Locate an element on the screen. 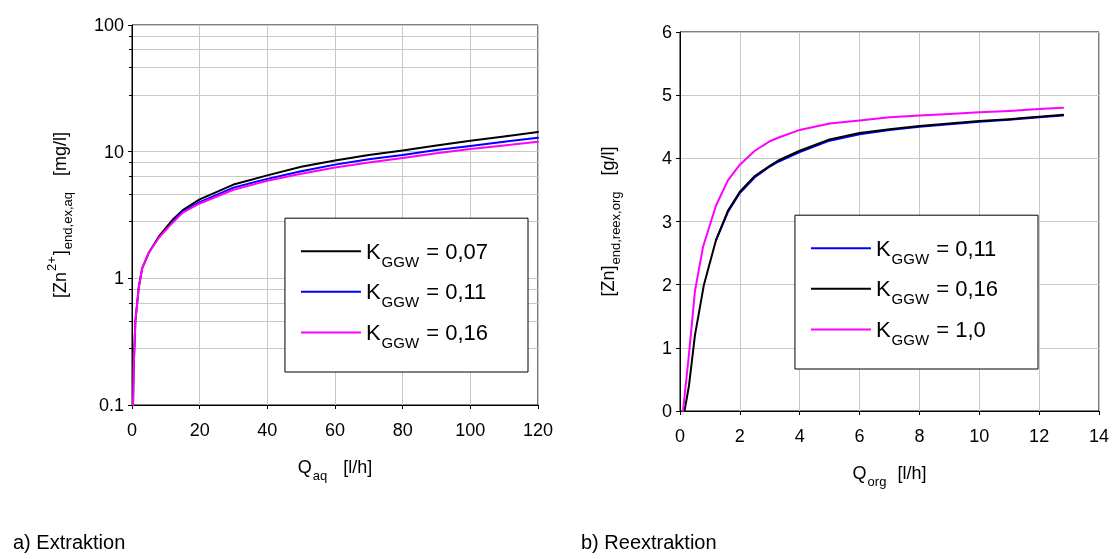 The image size is (1112, 559). y-tick-label: 6 is located at coordinates (666, 32).